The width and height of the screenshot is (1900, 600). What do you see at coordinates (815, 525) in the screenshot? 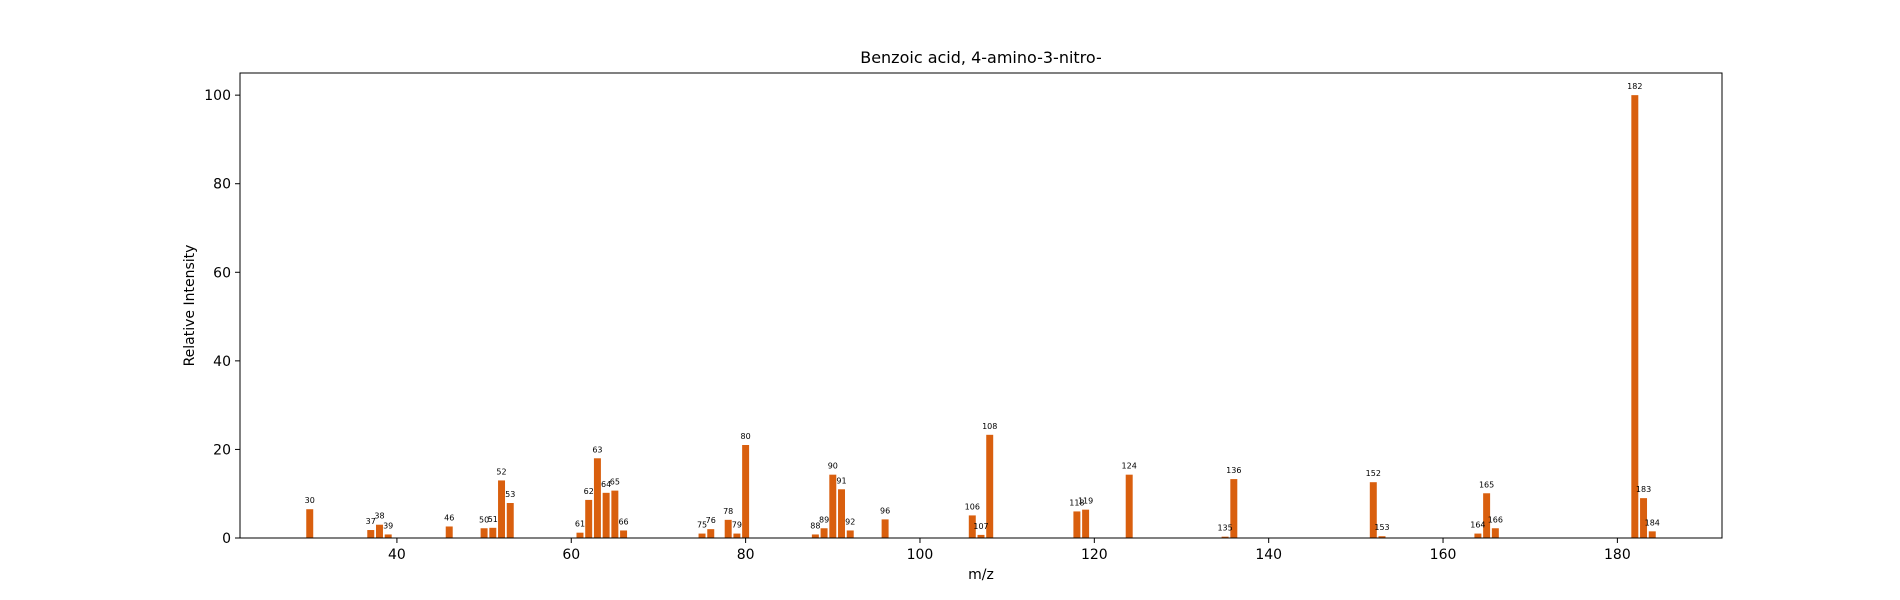
I see `bar-label-mz-88: 88` at bounding box center [815, 525].